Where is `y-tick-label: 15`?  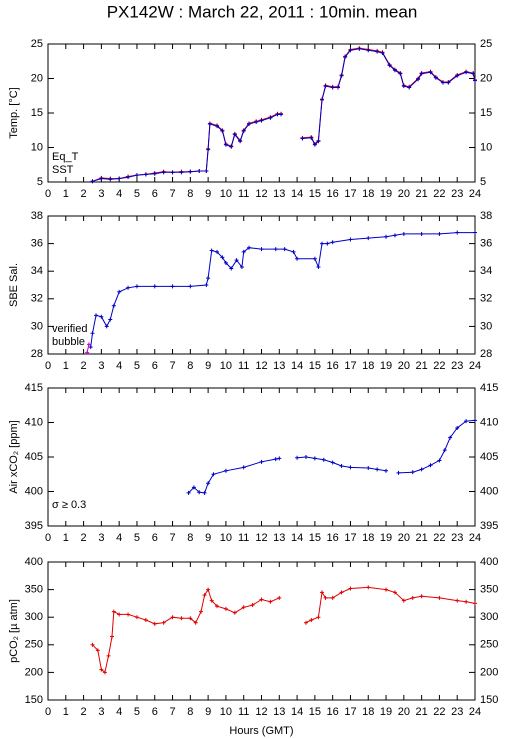 y-tick-label: 15 is located at coordinates (37, 113).